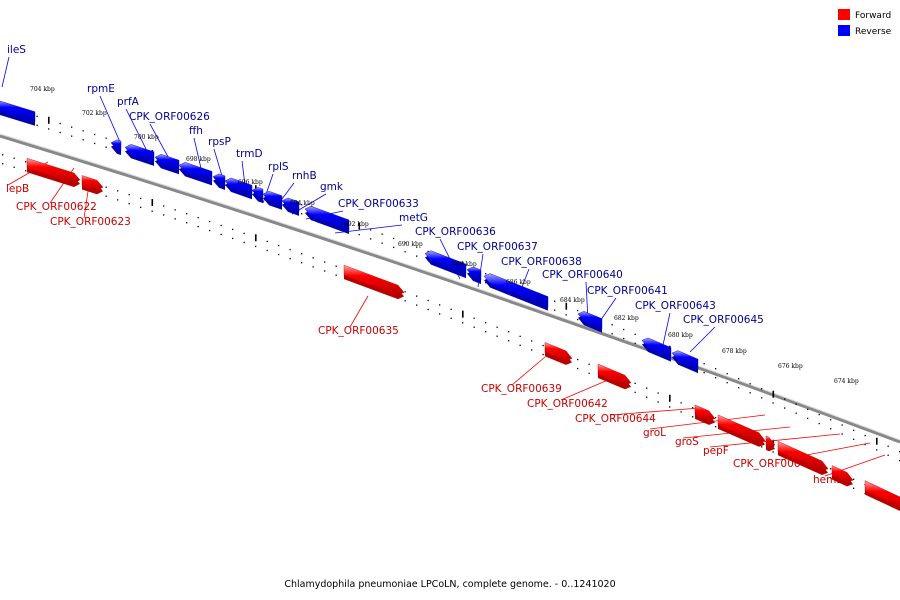 The image size is (900, 600). Describe the element at coordinates (196, 131) in the screenshot. I see `reverse-gene-label: ffh` at that location.